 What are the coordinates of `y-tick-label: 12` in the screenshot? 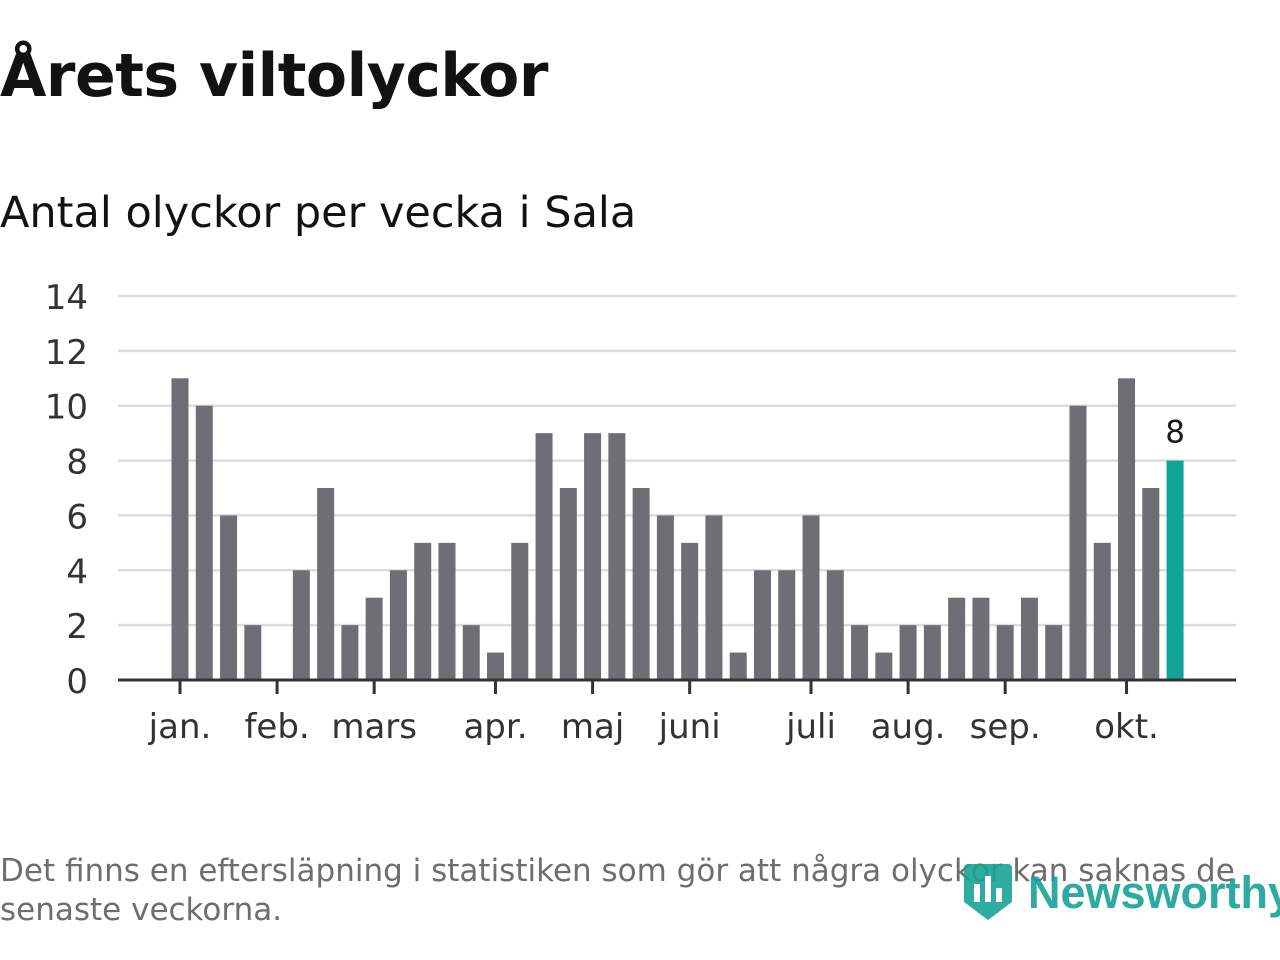 It's located at (66, 353).